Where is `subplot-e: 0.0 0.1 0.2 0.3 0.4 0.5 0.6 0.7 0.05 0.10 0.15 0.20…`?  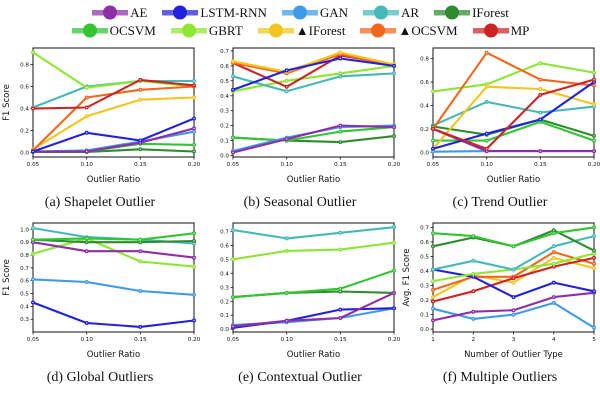
subplot-e: 0.0 0.1 0.2 0.3 0.4 0.5 0.6 0.7 0.05 0.10 0.15 0.20… is located at coordinates (300, 303).